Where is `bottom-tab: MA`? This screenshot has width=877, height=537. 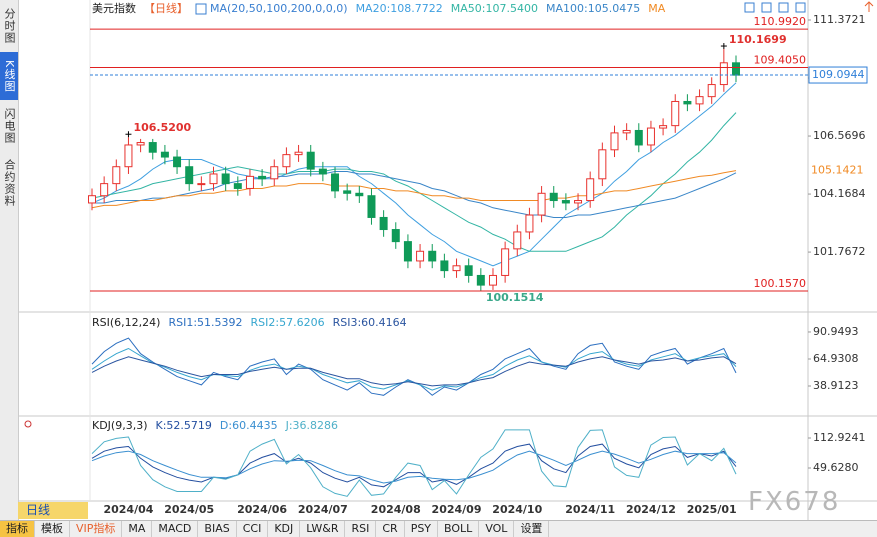 bottom-tab: MA is located at coordinates (137, 529).